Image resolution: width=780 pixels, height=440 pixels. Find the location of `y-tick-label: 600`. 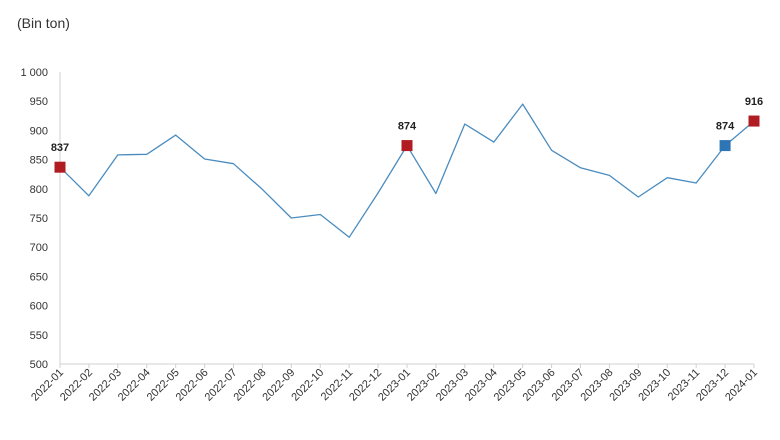

y-tick-label: 600 is located at coordinates (39, 307).